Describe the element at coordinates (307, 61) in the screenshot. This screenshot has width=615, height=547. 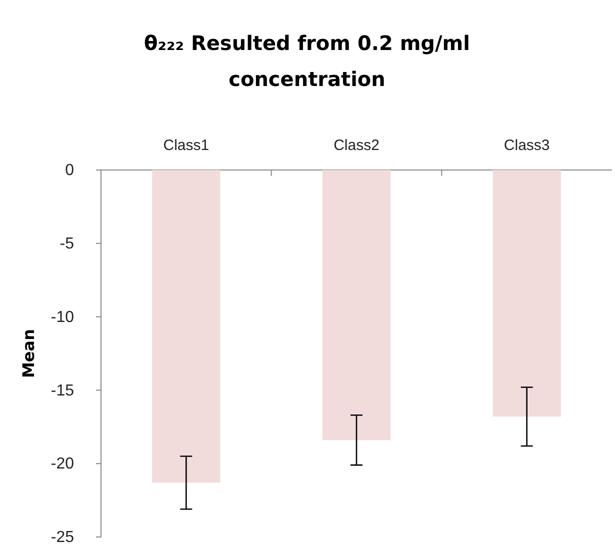
I see `chart-title: θ₂₂₂ Resulted from 0.2 mg/ml concentration` at that location.